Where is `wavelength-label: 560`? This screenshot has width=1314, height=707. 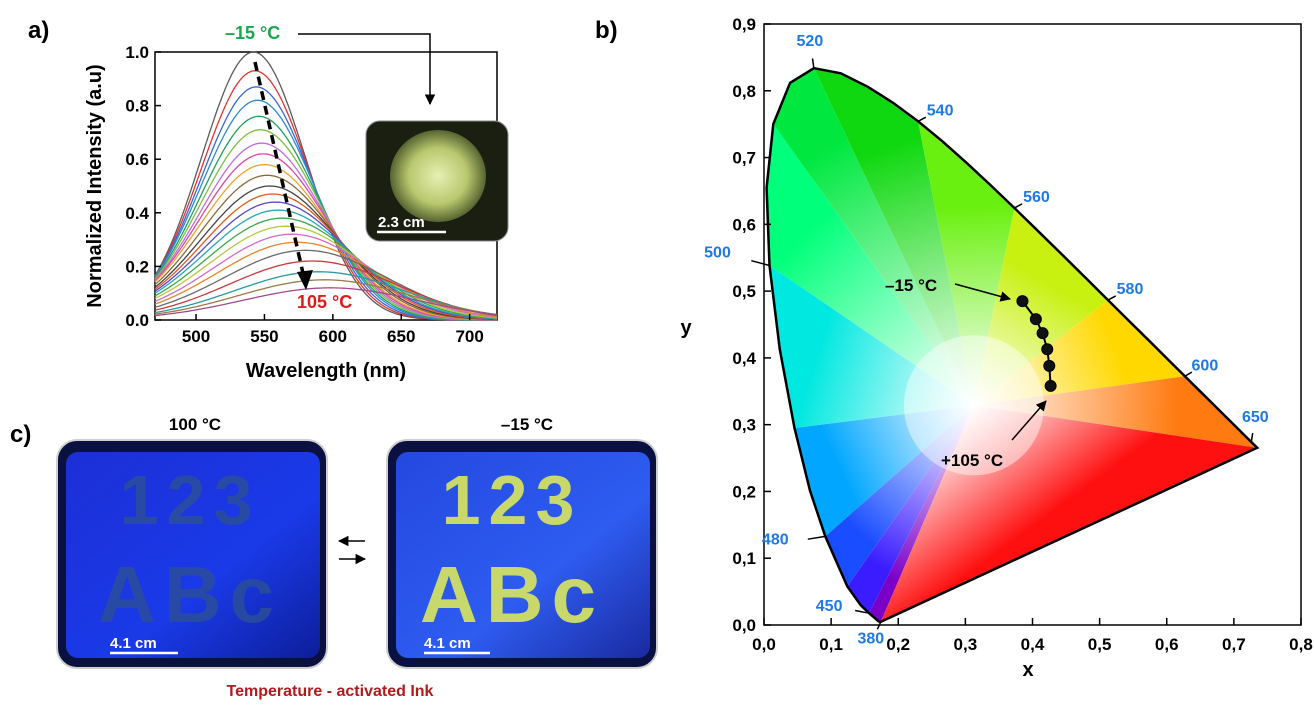
wavelength-label: 560 is located at coordinates (1036, 197).